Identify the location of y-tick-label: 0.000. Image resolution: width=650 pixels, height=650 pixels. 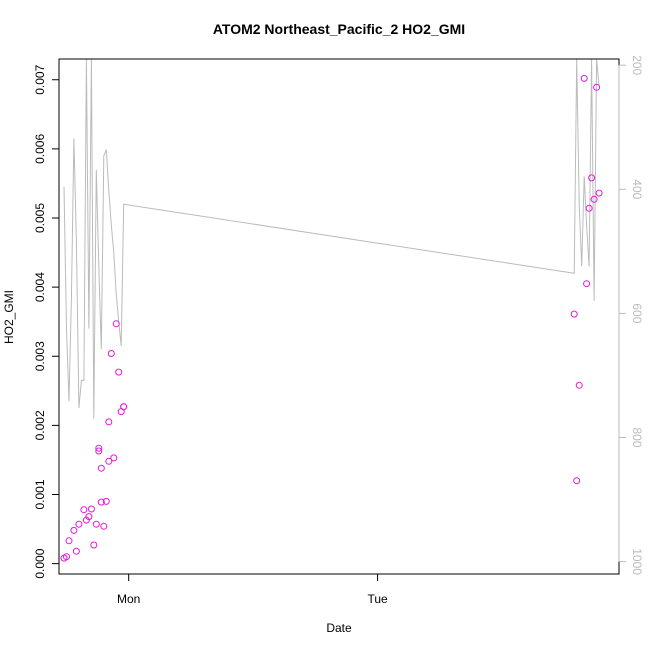
(40, 563).